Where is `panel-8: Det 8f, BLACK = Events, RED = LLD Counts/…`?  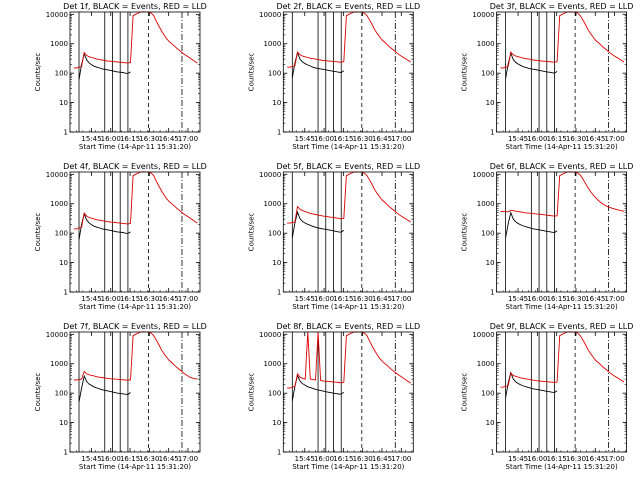
panel-8: Det 8f, BLACK = Events, RED = LLD Counts/… is located at coordinates (333, 396).